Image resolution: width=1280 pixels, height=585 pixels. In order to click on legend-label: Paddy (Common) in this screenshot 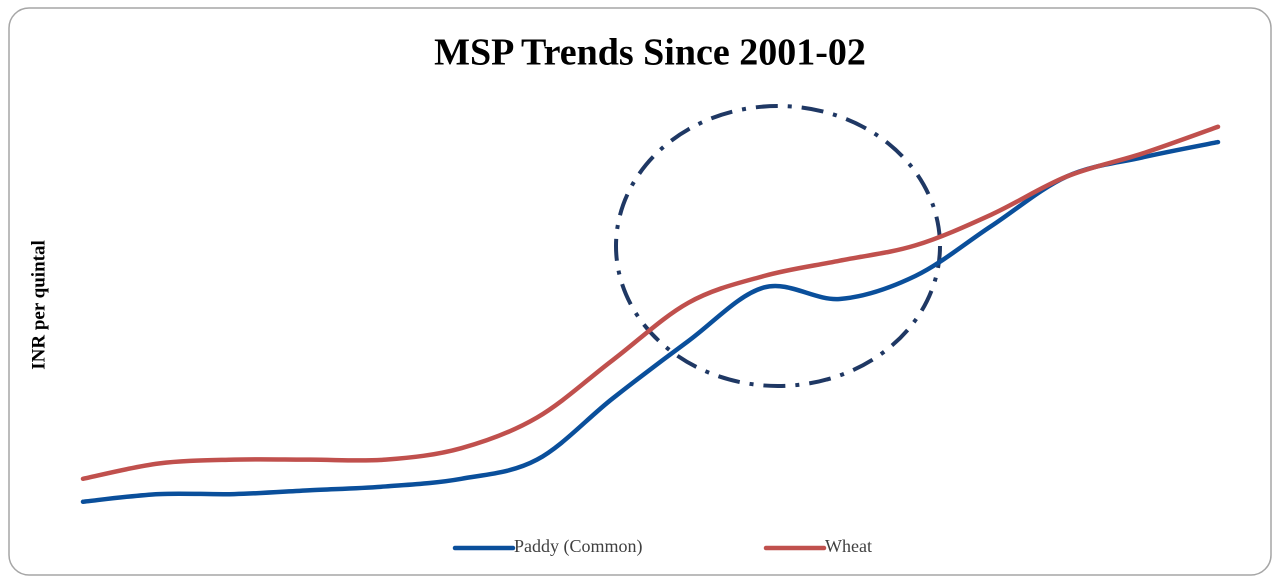, I will do `click(578, 546)`.